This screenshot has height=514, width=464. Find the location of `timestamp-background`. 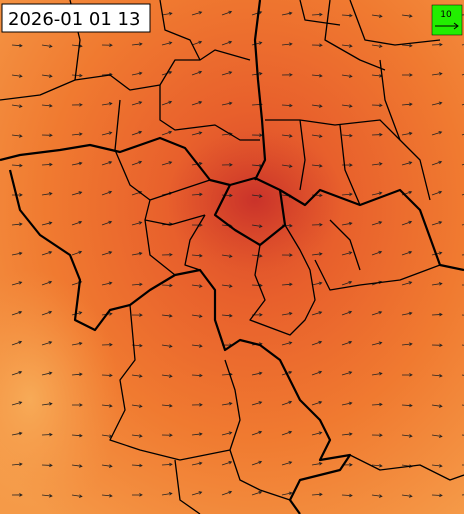

timestamp-background is located at coordinates (76, 18).